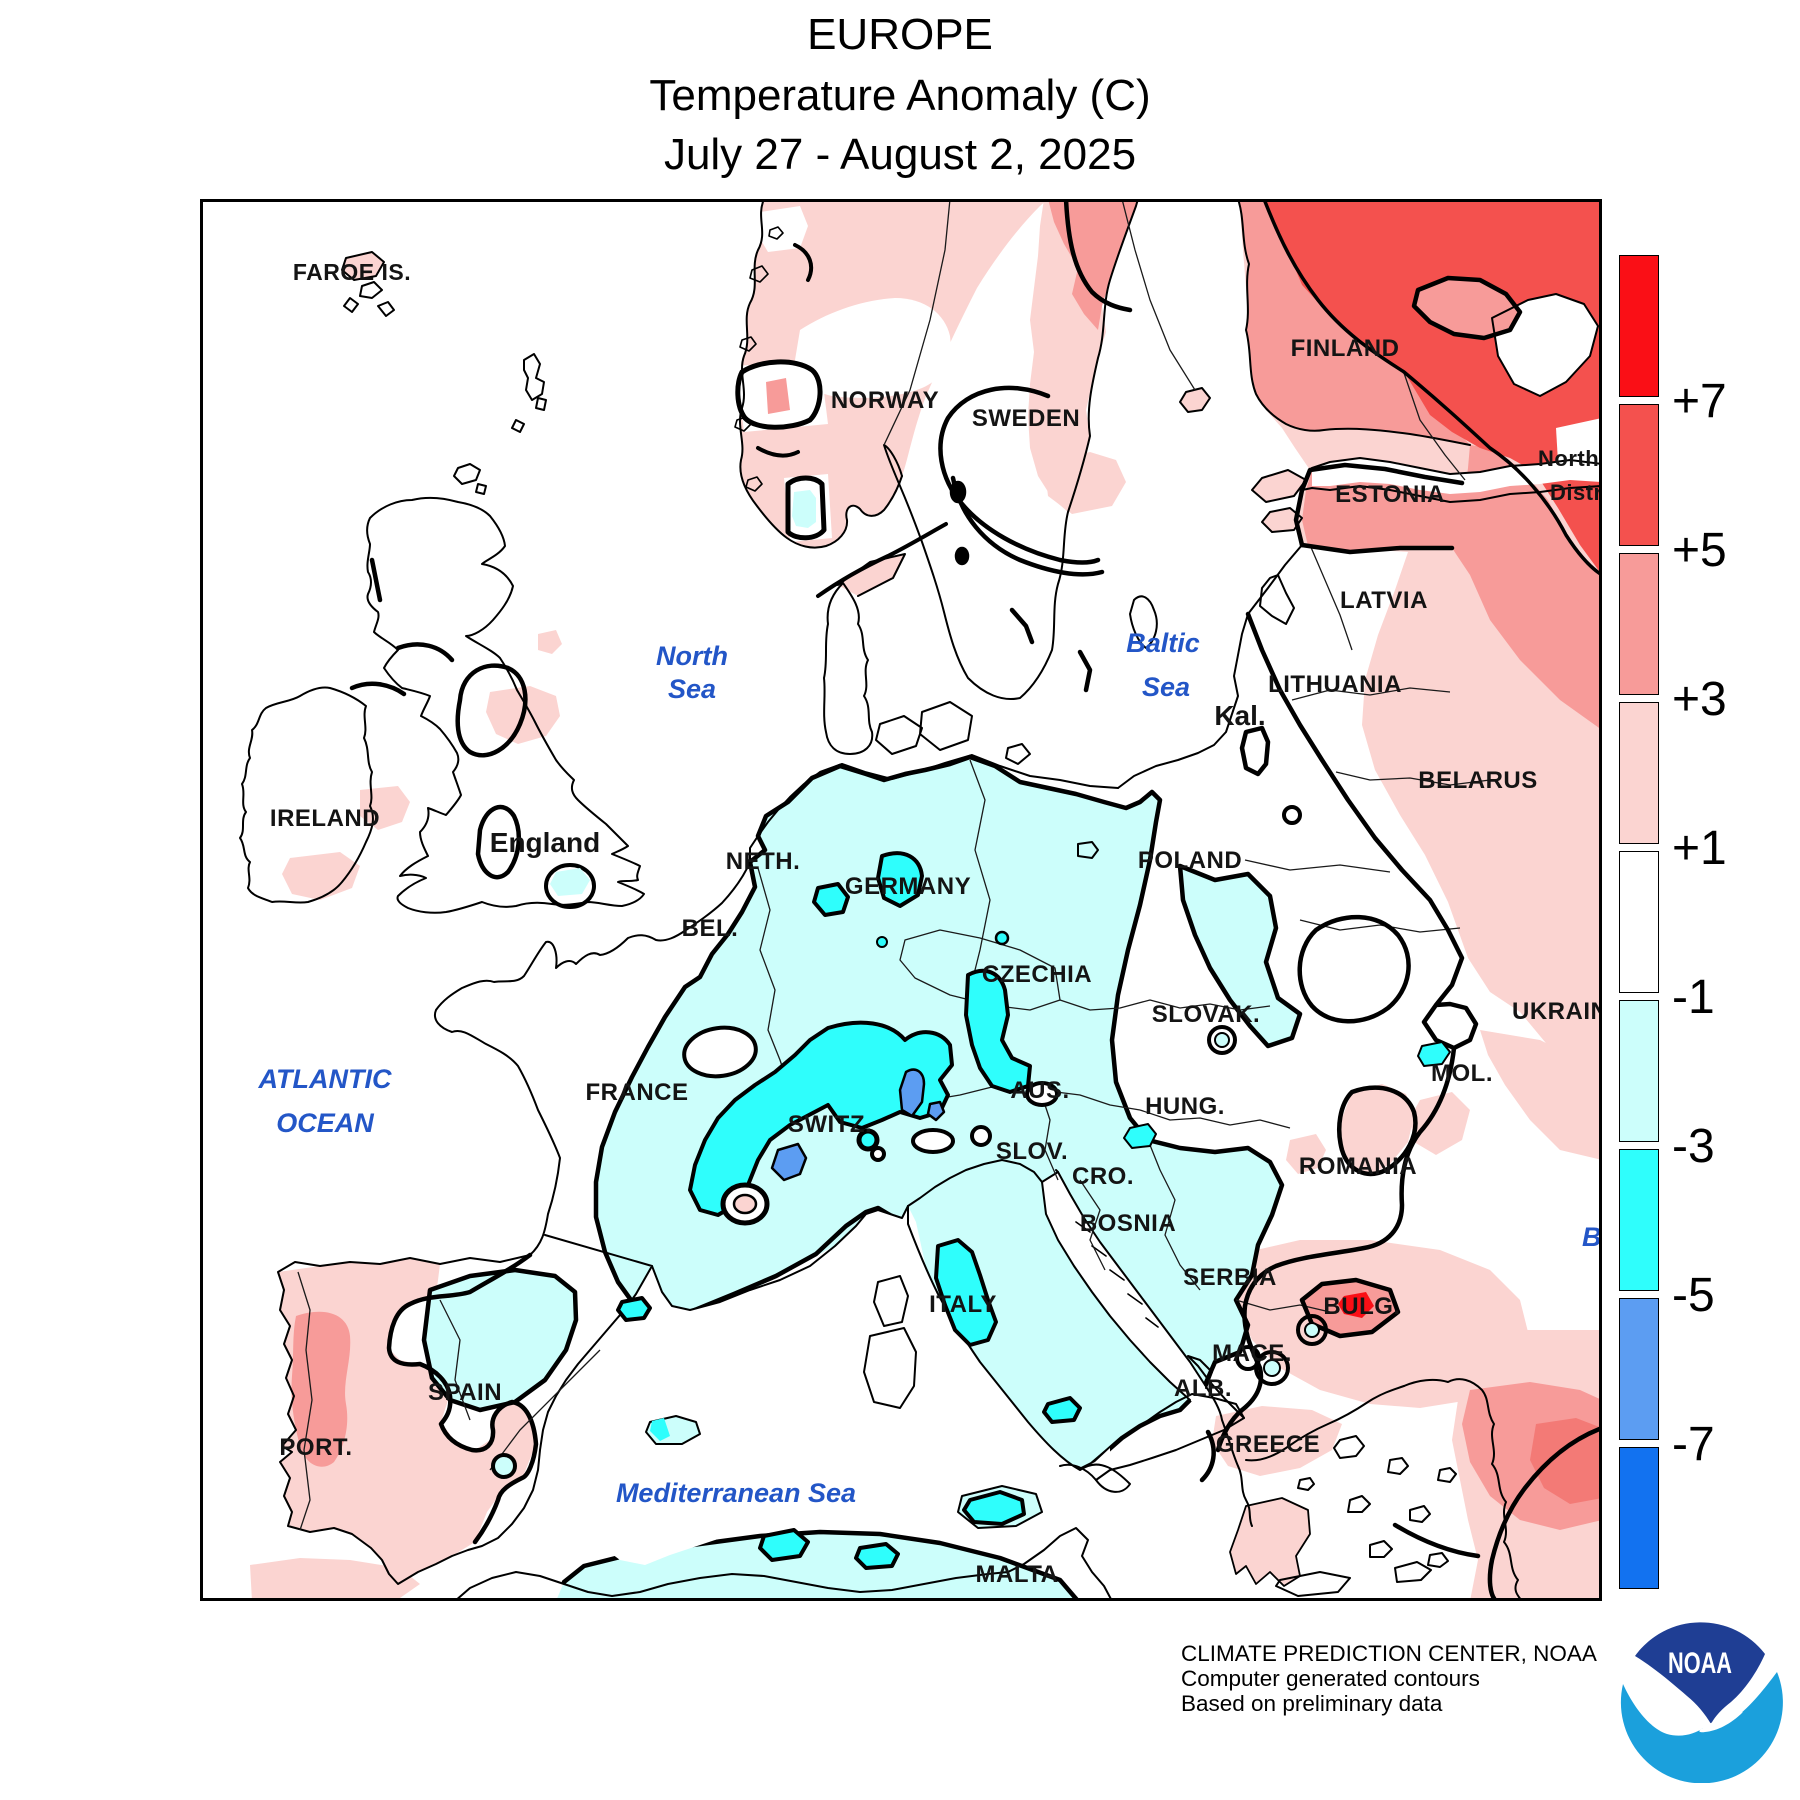 The height and width of the screenshot is (1800, 1800). Describe the element at coordinates (465, 1392) in the screenshot. I see `svg-text: SPAIN` at that location.